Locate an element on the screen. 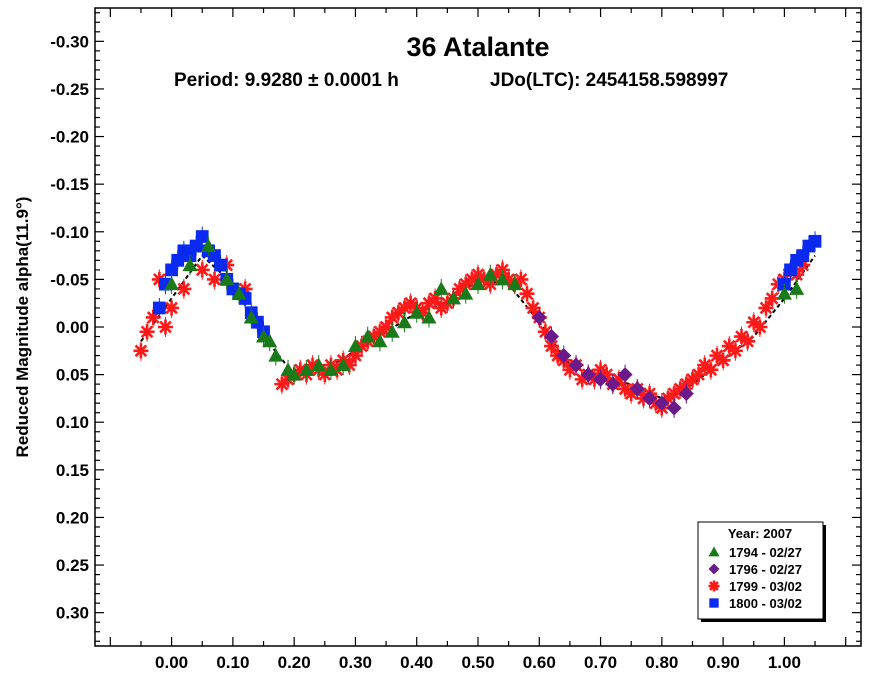 The image size is (870, 677). series-square-points is located at coordinates (487, 284).